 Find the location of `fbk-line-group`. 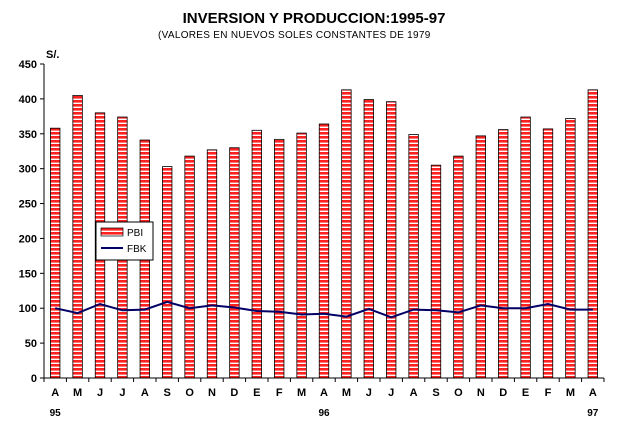

fbk-line-group is located at coordinates (323, 309).